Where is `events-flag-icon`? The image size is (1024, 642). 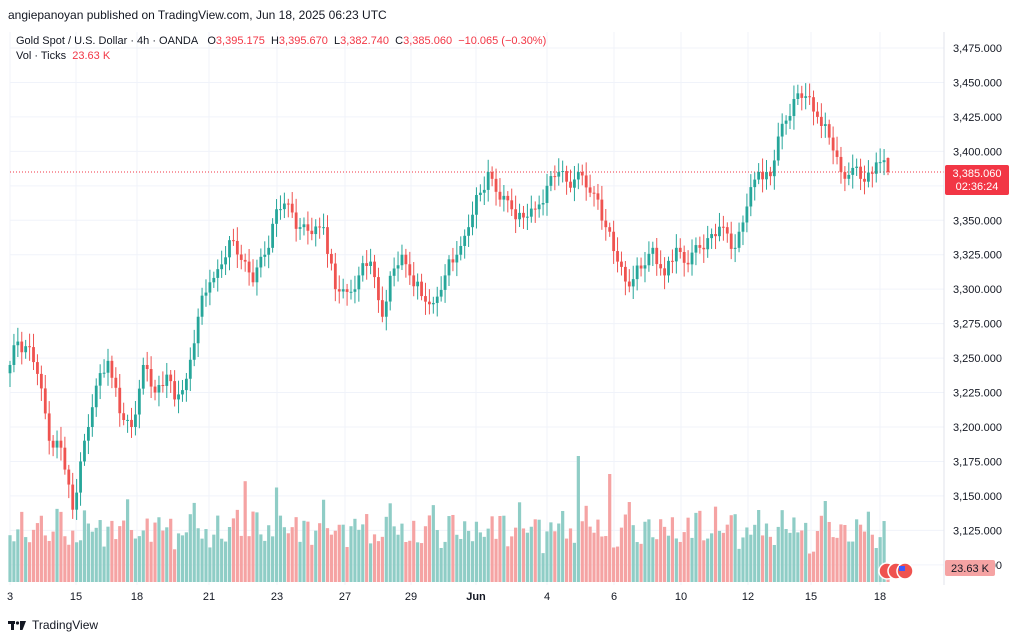
events-flag-icon is located at coordinates (896, 571).